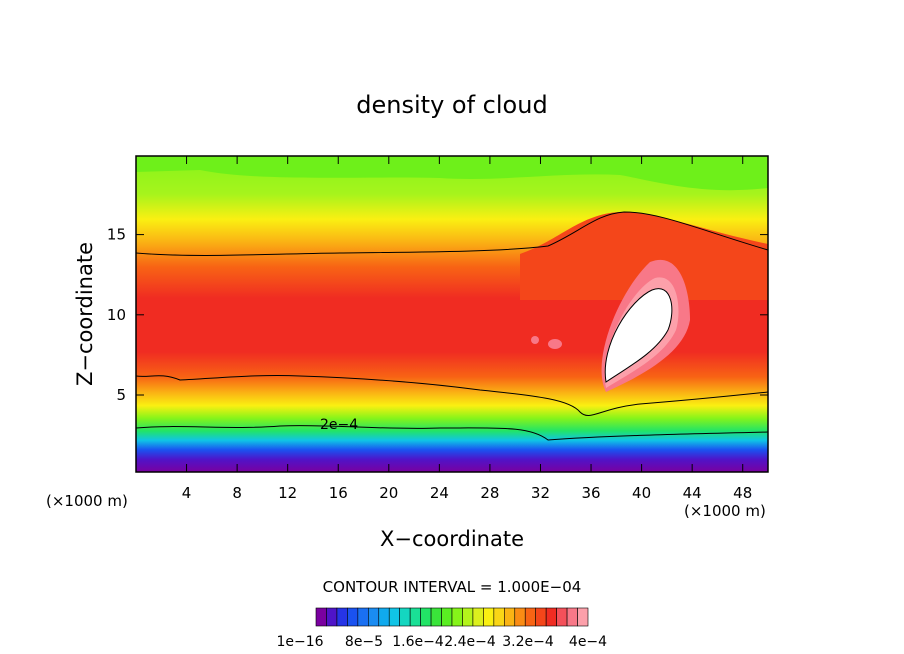 The width and height of the screenshot is (904, 654). I want to click on x-tick-label: 4, so click(187, 493).